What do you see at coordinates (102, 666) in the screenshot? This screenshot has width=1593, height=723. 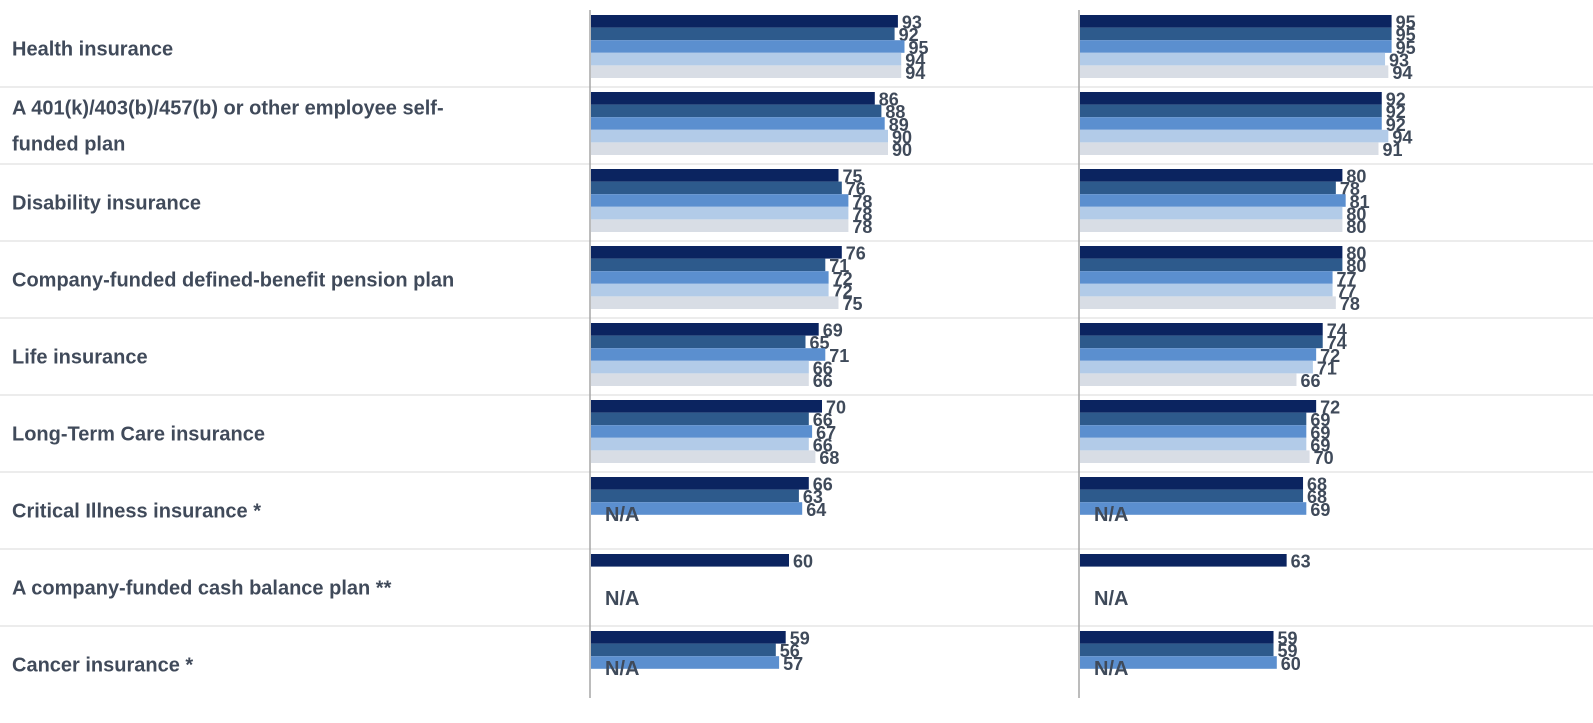 I see `category-label: Cancer insurance *` at bounding box center [102, 666].